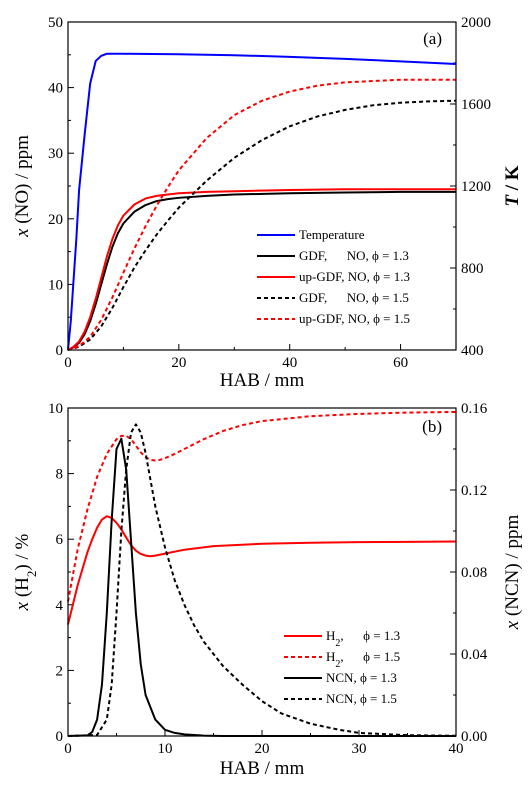  Describe the element at coordinates (359, 749) in the screenshot. I see `x-tick-label: 30` at that location.